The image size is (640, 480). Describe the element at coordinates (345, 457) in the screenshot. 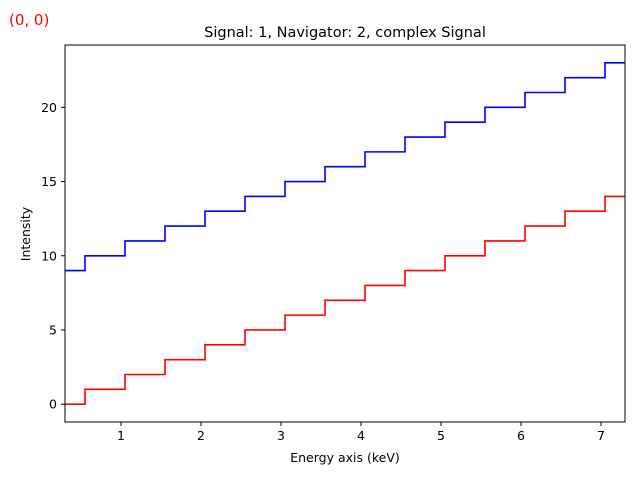

I see `x-axis-label: Energy axis (keV)` at that location.